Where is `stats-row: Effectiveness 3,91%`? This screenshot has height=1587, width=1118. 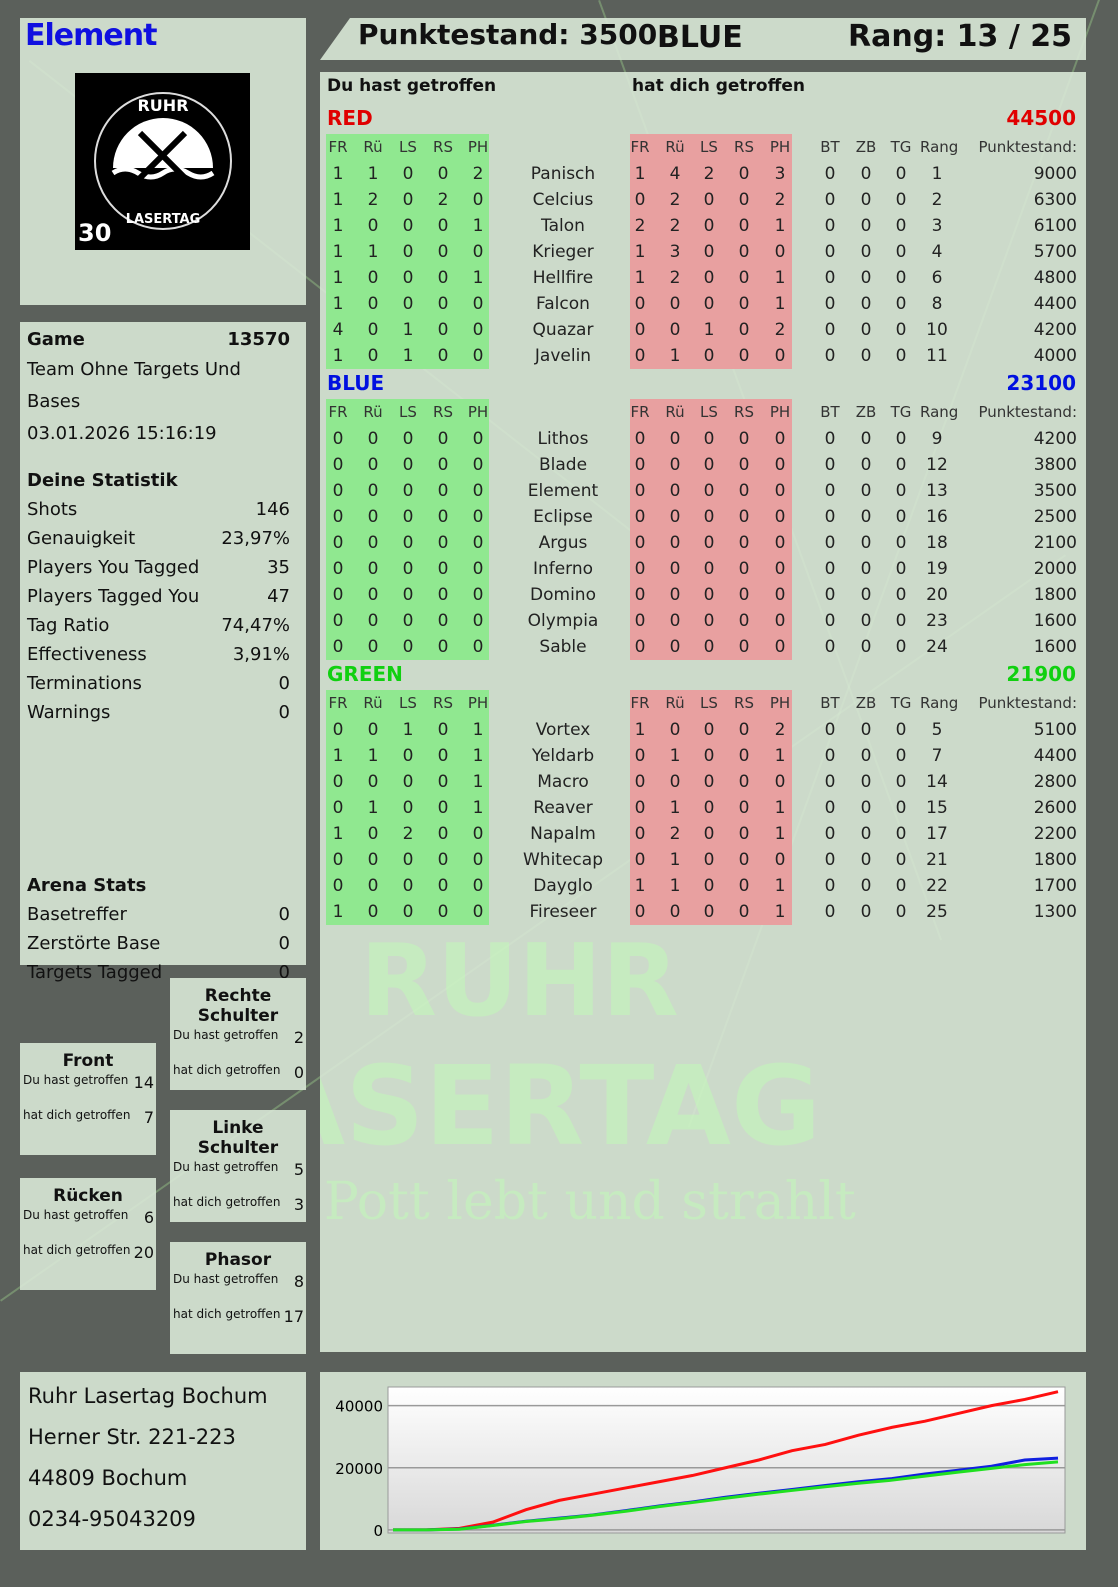 stats-row: Effectiveness 3,91% is located at coordinates (163, 654).